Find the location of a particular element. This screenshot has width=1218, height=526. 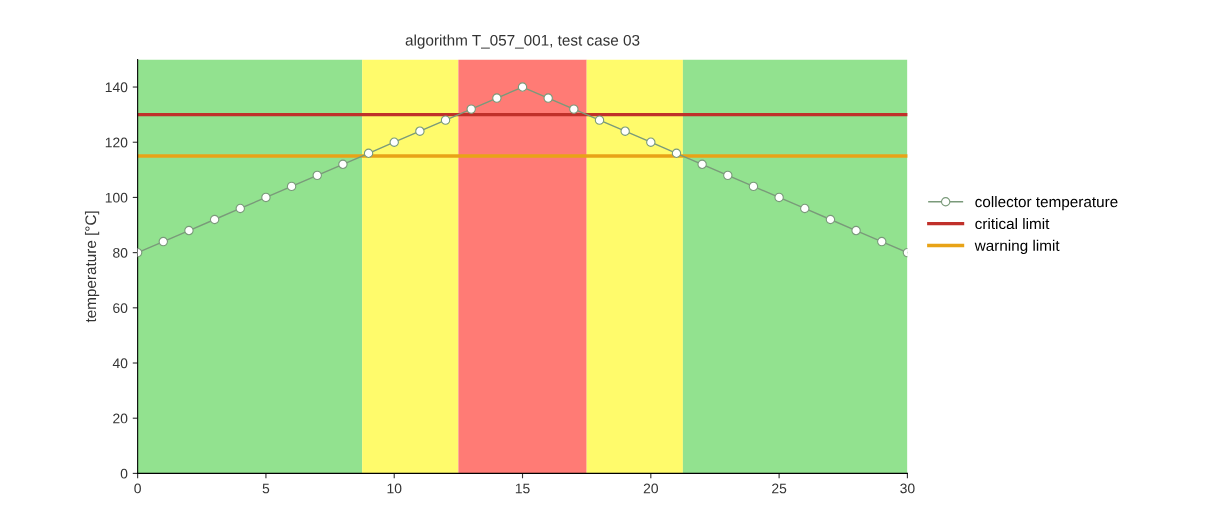

x-tick-label: 0 is located at coordinates (137, 488).